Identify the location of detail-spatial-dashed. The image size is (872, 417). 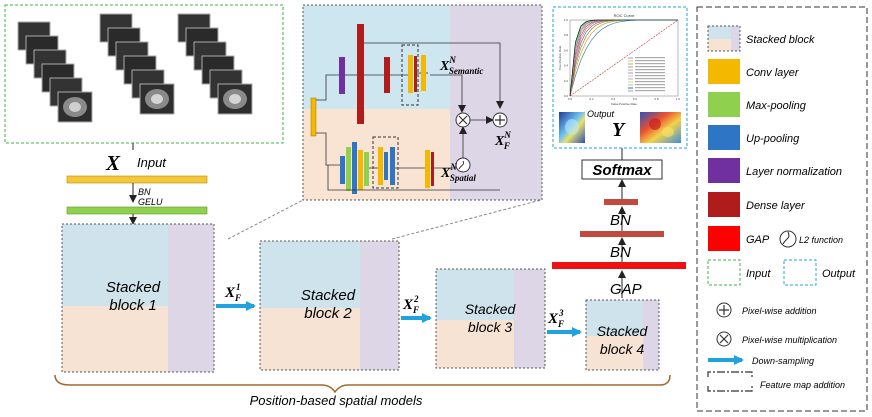
(385, 162).